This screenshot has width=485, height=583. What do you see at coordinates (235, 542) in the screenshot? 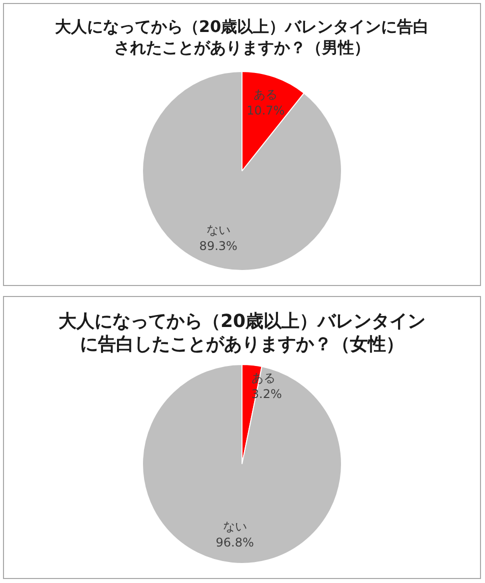
I see `data-label: 96.8%` at bounding box center [235, 542].